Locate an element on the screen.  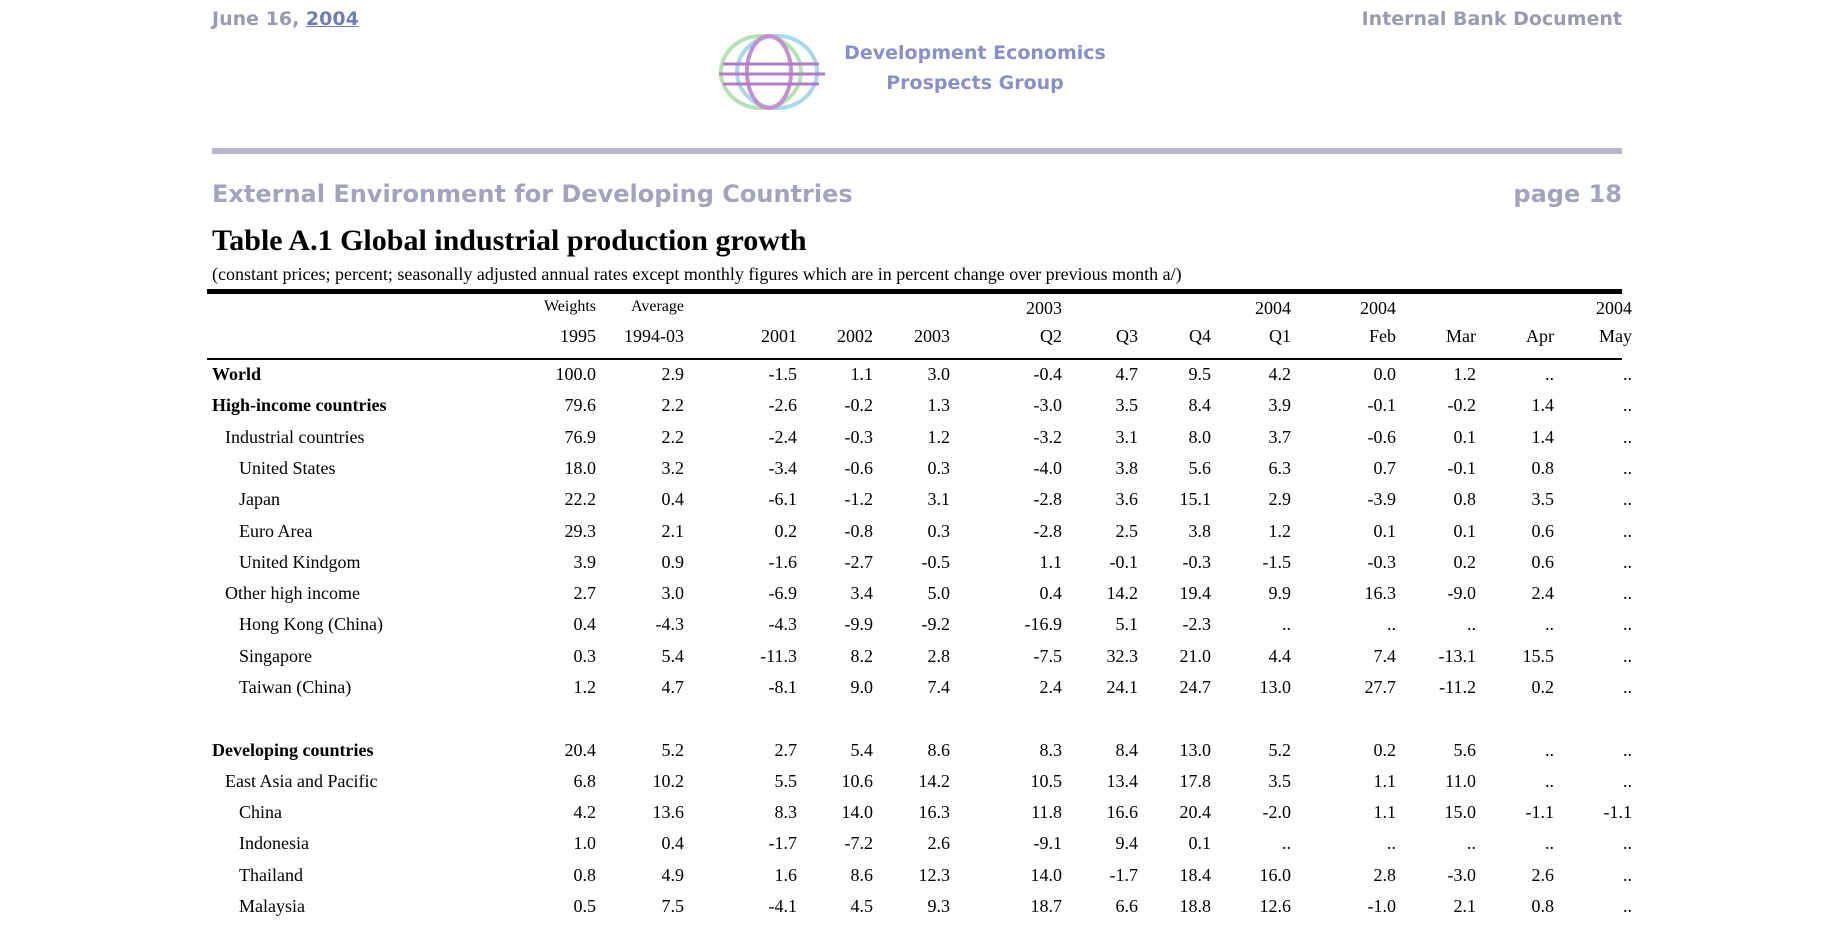
table-cell: 14.0 is located at coordinates (1046, 875).